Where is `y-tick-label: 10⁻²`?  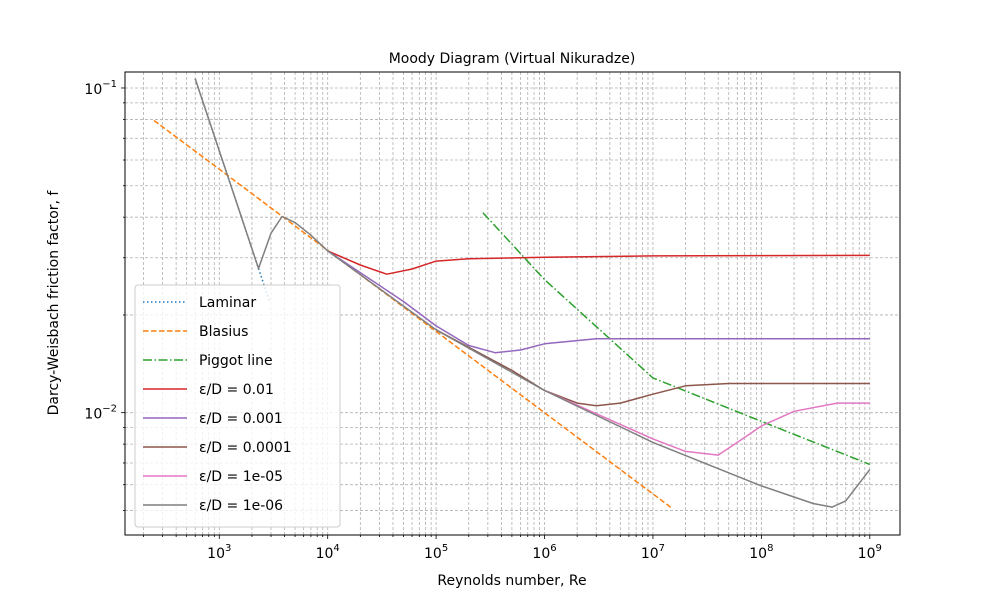 y-tick-label: 10⁻² is located at coordinates (100, 413).